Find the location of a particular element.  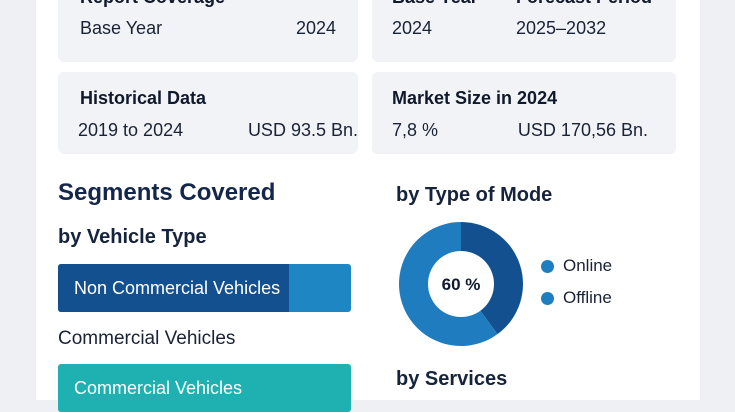

base-year-value-2: 2024 is located at coordinates (412, 28).